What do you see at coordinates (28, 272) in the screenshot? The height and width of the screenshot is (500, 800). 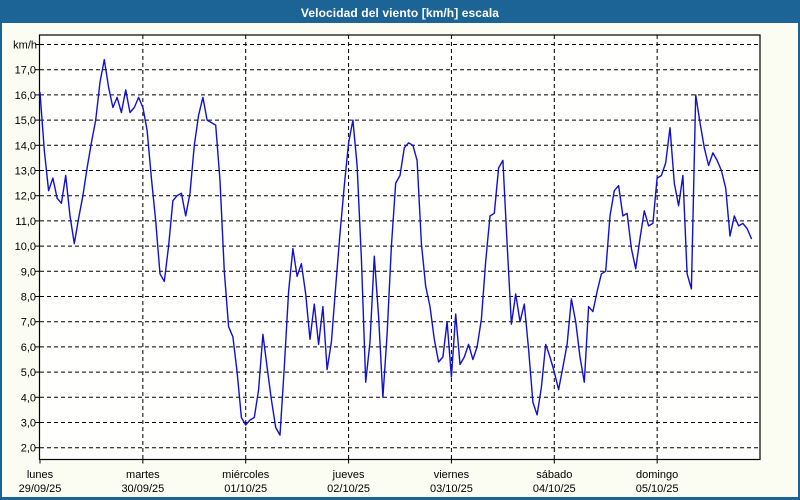 I see `y-tick-label: 9,0` at bounding box center [28, 272].